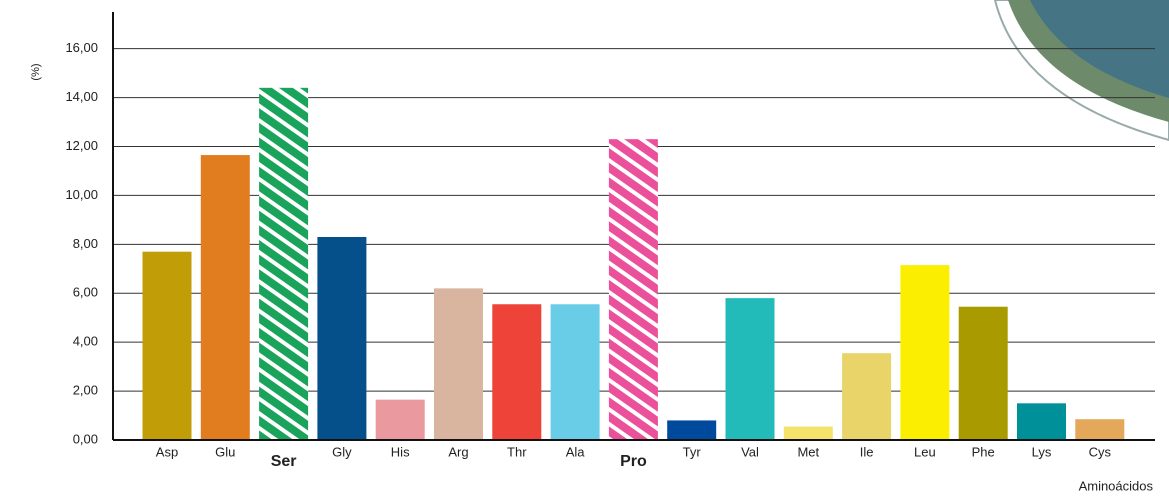 The height and width of the screenshot is (497, 1169). I want to click on x-tick-label: His, so click(400, 451).